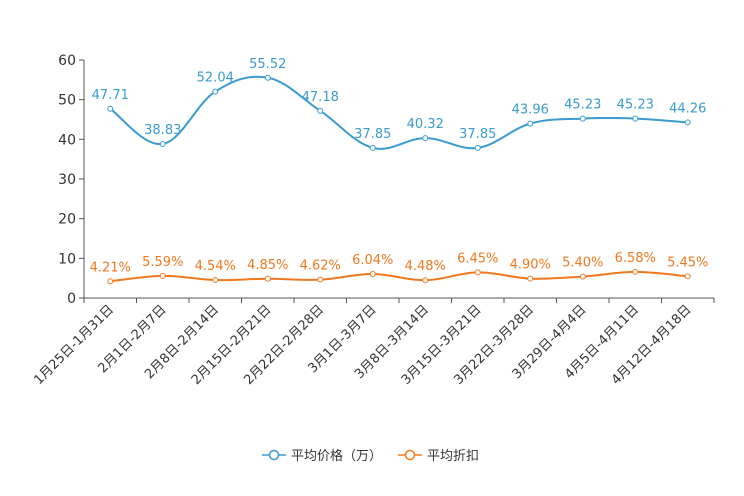 The height and width of the screenshot is (496, 744). I want to click on legend-item-0: 平均价格（万）, so click(322, 456).